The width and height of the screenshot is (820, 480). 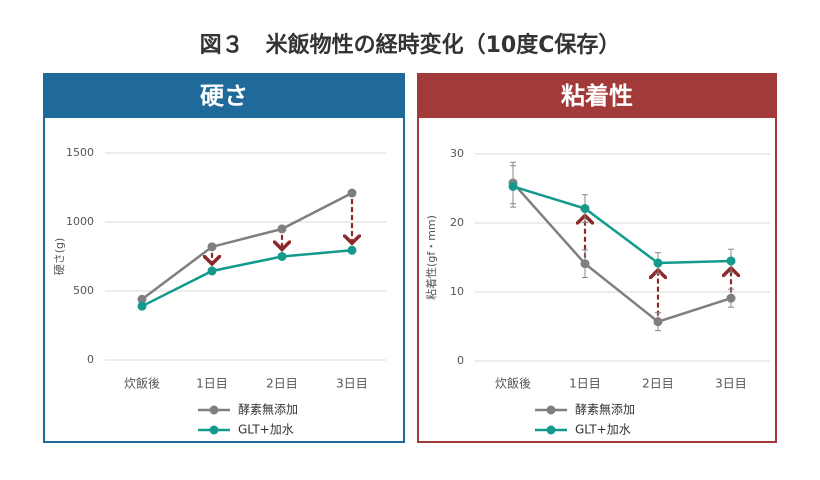 I want to click on y-tick-label: 1500, so click(x=80, y=152).